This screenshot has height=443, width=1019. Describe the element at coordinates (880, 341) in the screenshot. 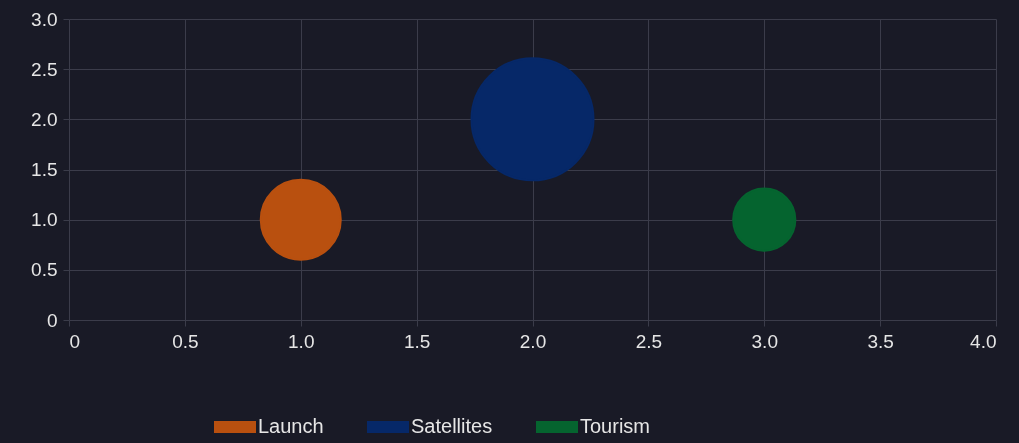

I see `x-tick-label: 3.5` at that location.